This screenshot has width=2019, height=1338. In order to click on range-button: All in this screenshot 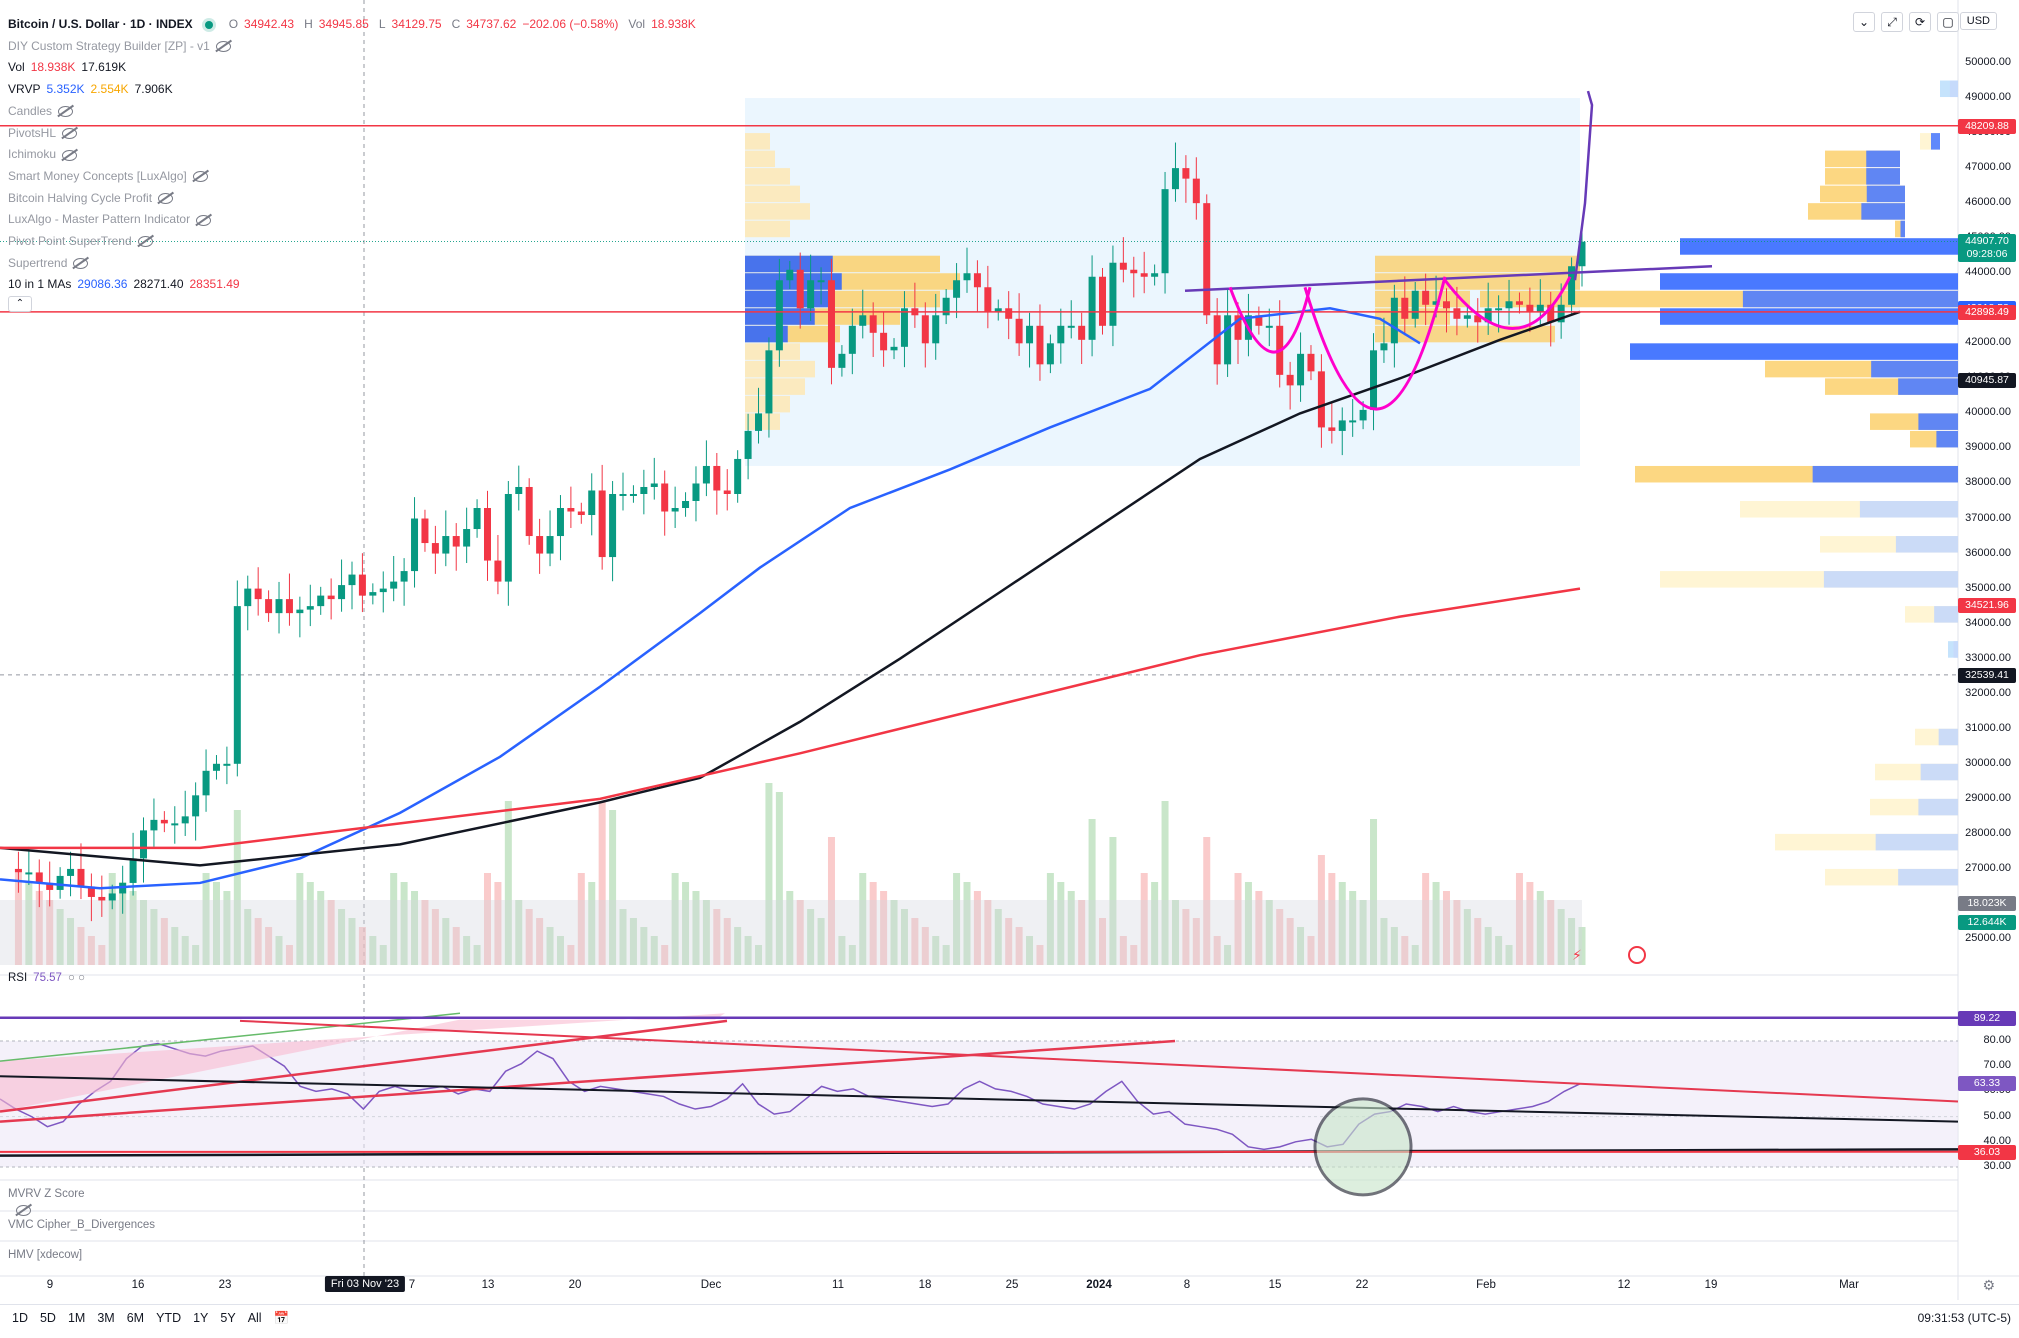, I will do `click(254, 1318)`.